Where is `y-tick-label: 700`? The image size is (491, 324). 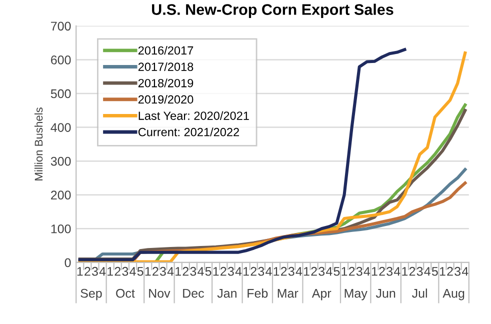 y-tick-label: 700 is located at coordinates (61, 26).